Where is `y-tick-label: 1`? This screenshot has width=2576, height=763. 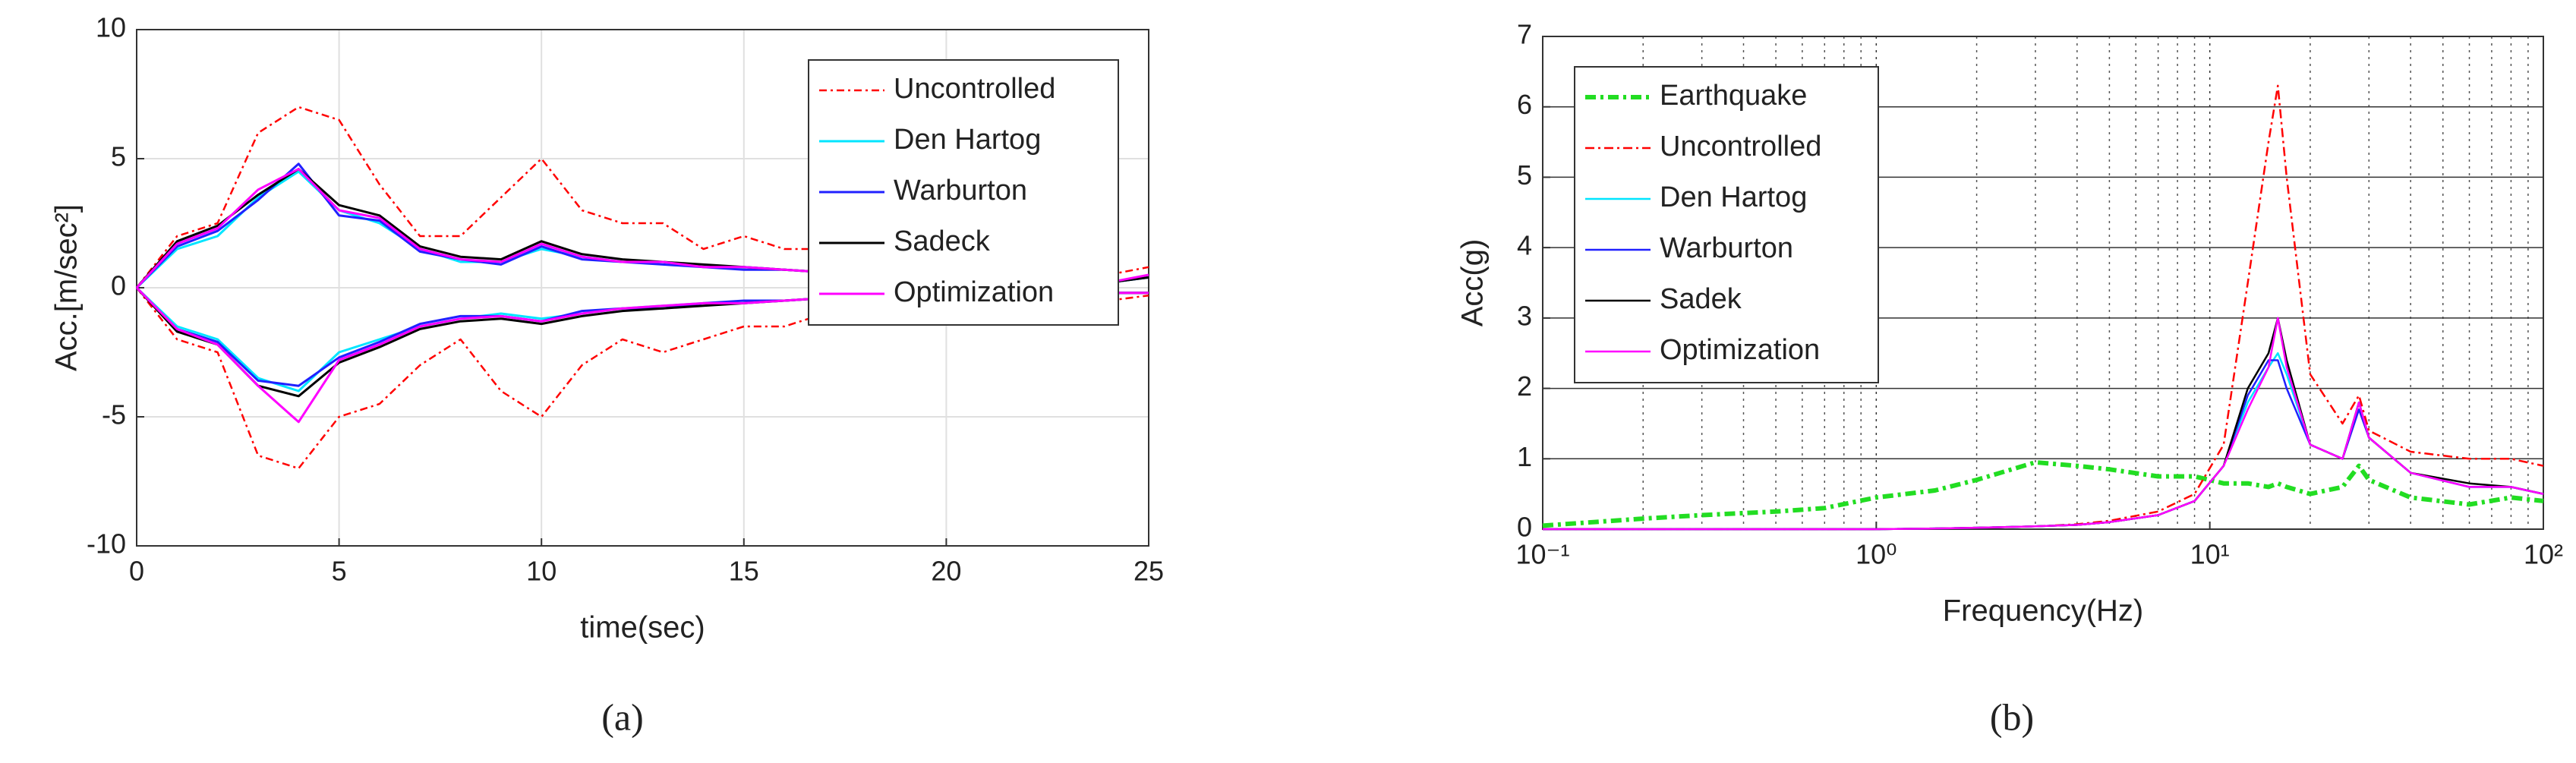 y-tick-label: 1 is located at coordinates (1524, 457).